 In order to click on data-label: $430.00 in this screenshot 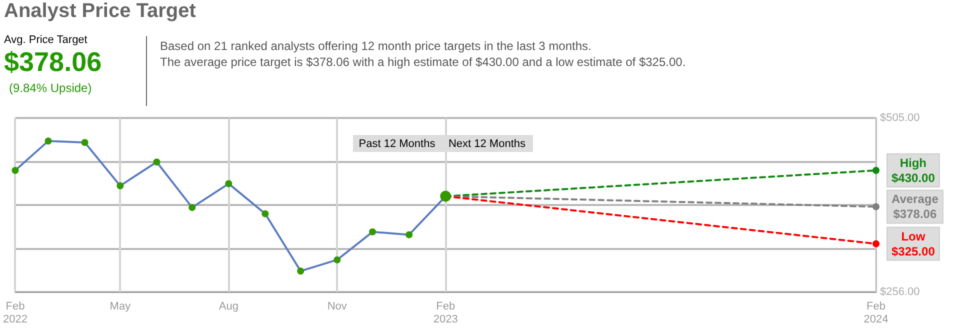, I will do `click(913, 177)`.